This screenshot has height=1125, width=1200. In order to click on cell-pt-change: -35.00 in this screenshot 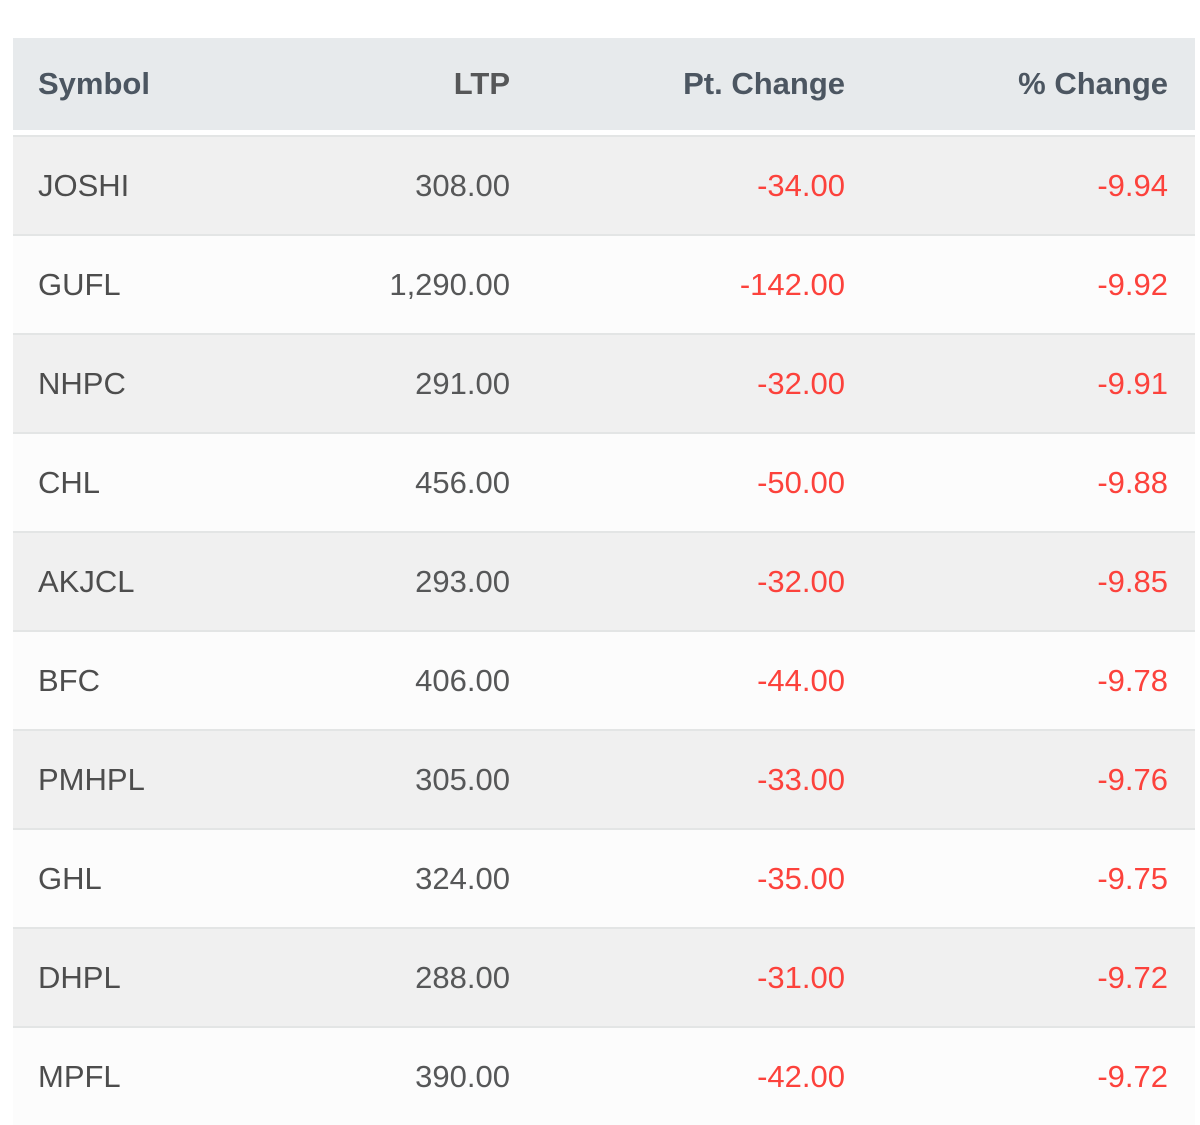, I will do `click(801, 878)`.